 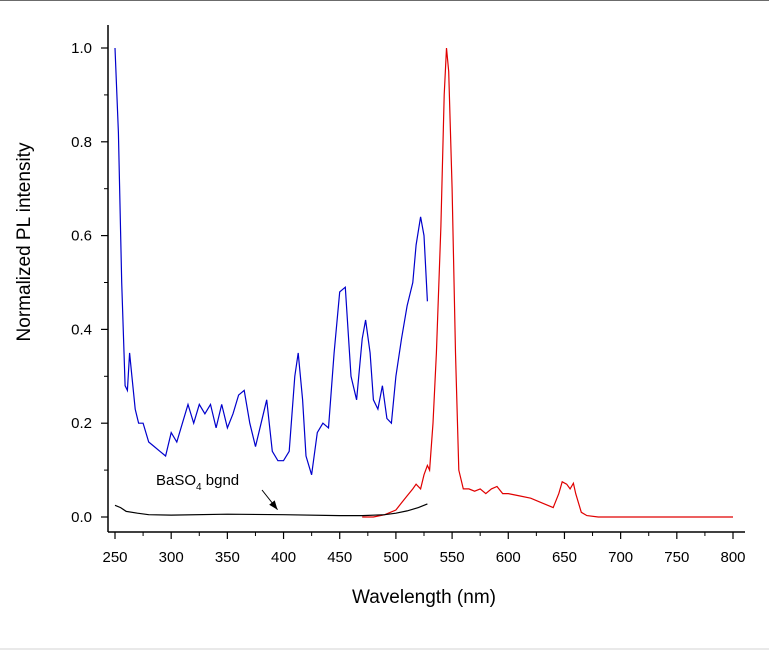 What do you see at coordinates (384, 649) in the screenshot?
I see `window-bottom-strip` at bounding box center [384, 649].